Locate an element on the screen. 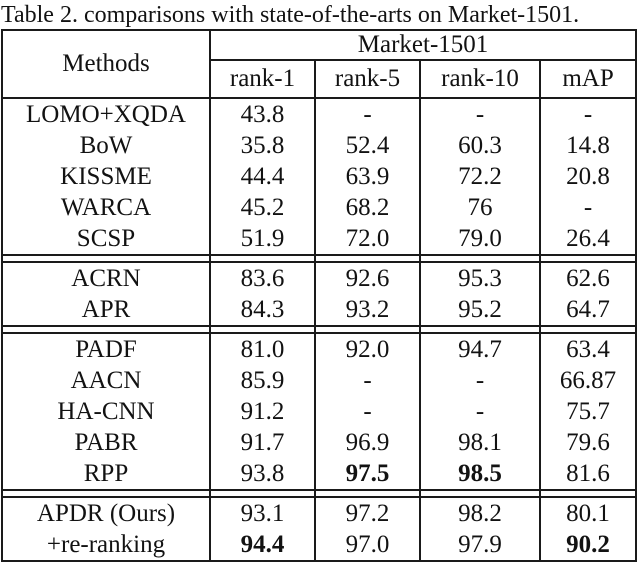 This screenshot has height=566, width=638. value-cell: 76 is located at coordinates (479, 207).